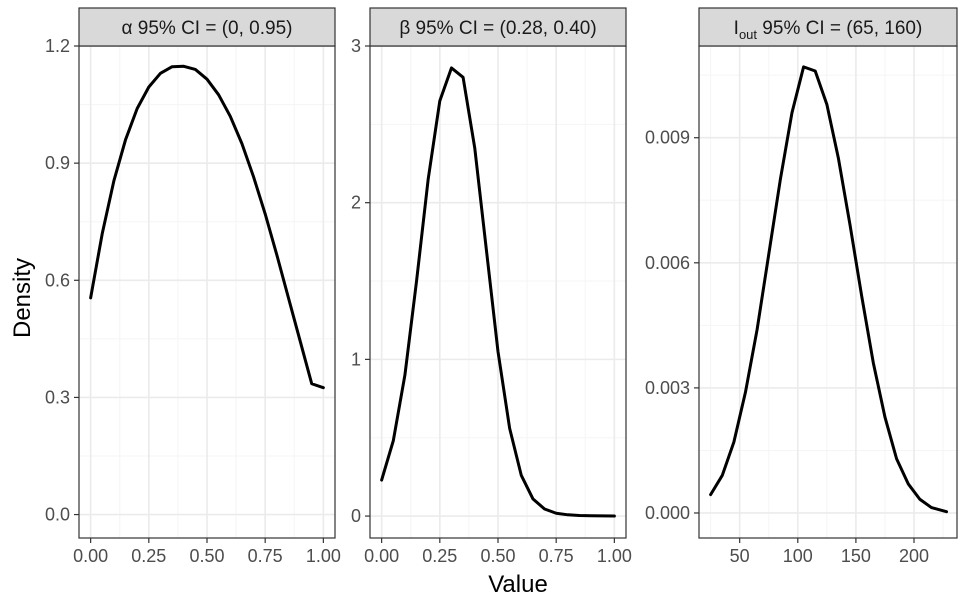  I want to click on x-tick-label: 50, so click(740, 556).